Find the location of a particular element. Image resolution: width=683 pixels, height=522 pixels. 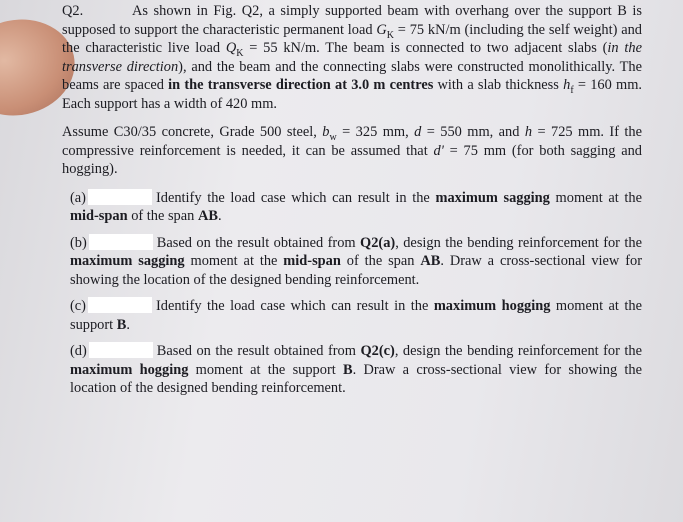

text: d' is located at coordinates (438, 150).